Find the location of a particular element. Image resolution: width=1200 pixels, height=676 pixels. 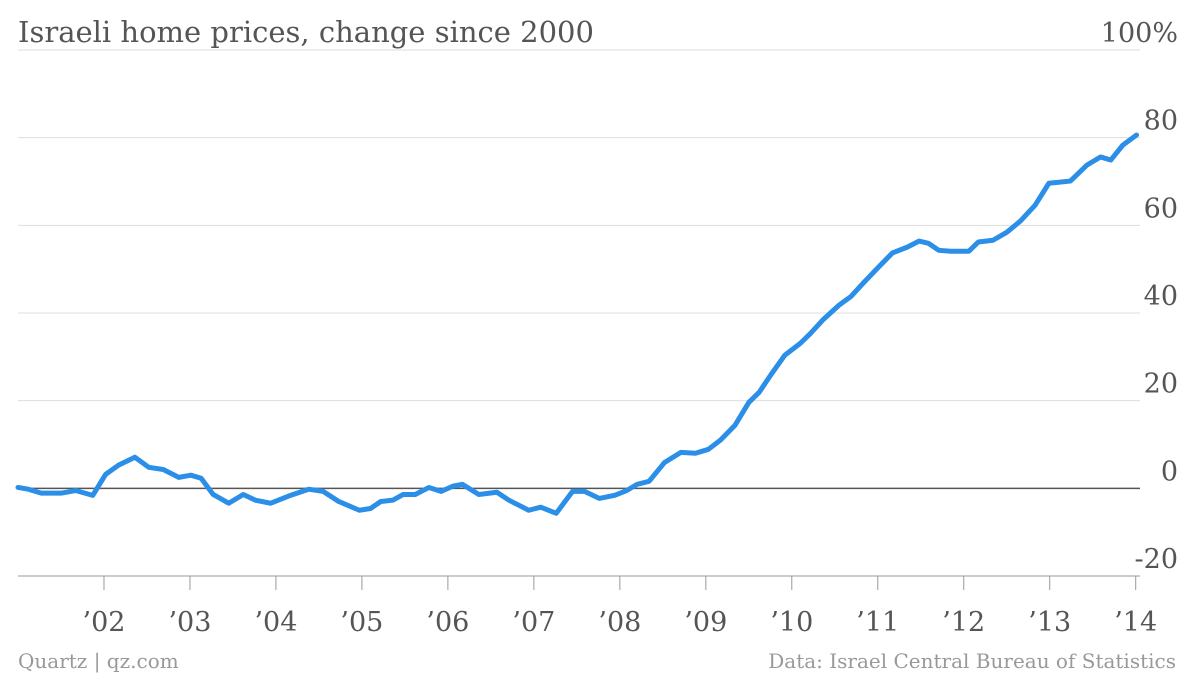

x-tick-label: ’13 is located at coordinates (1049, 622).